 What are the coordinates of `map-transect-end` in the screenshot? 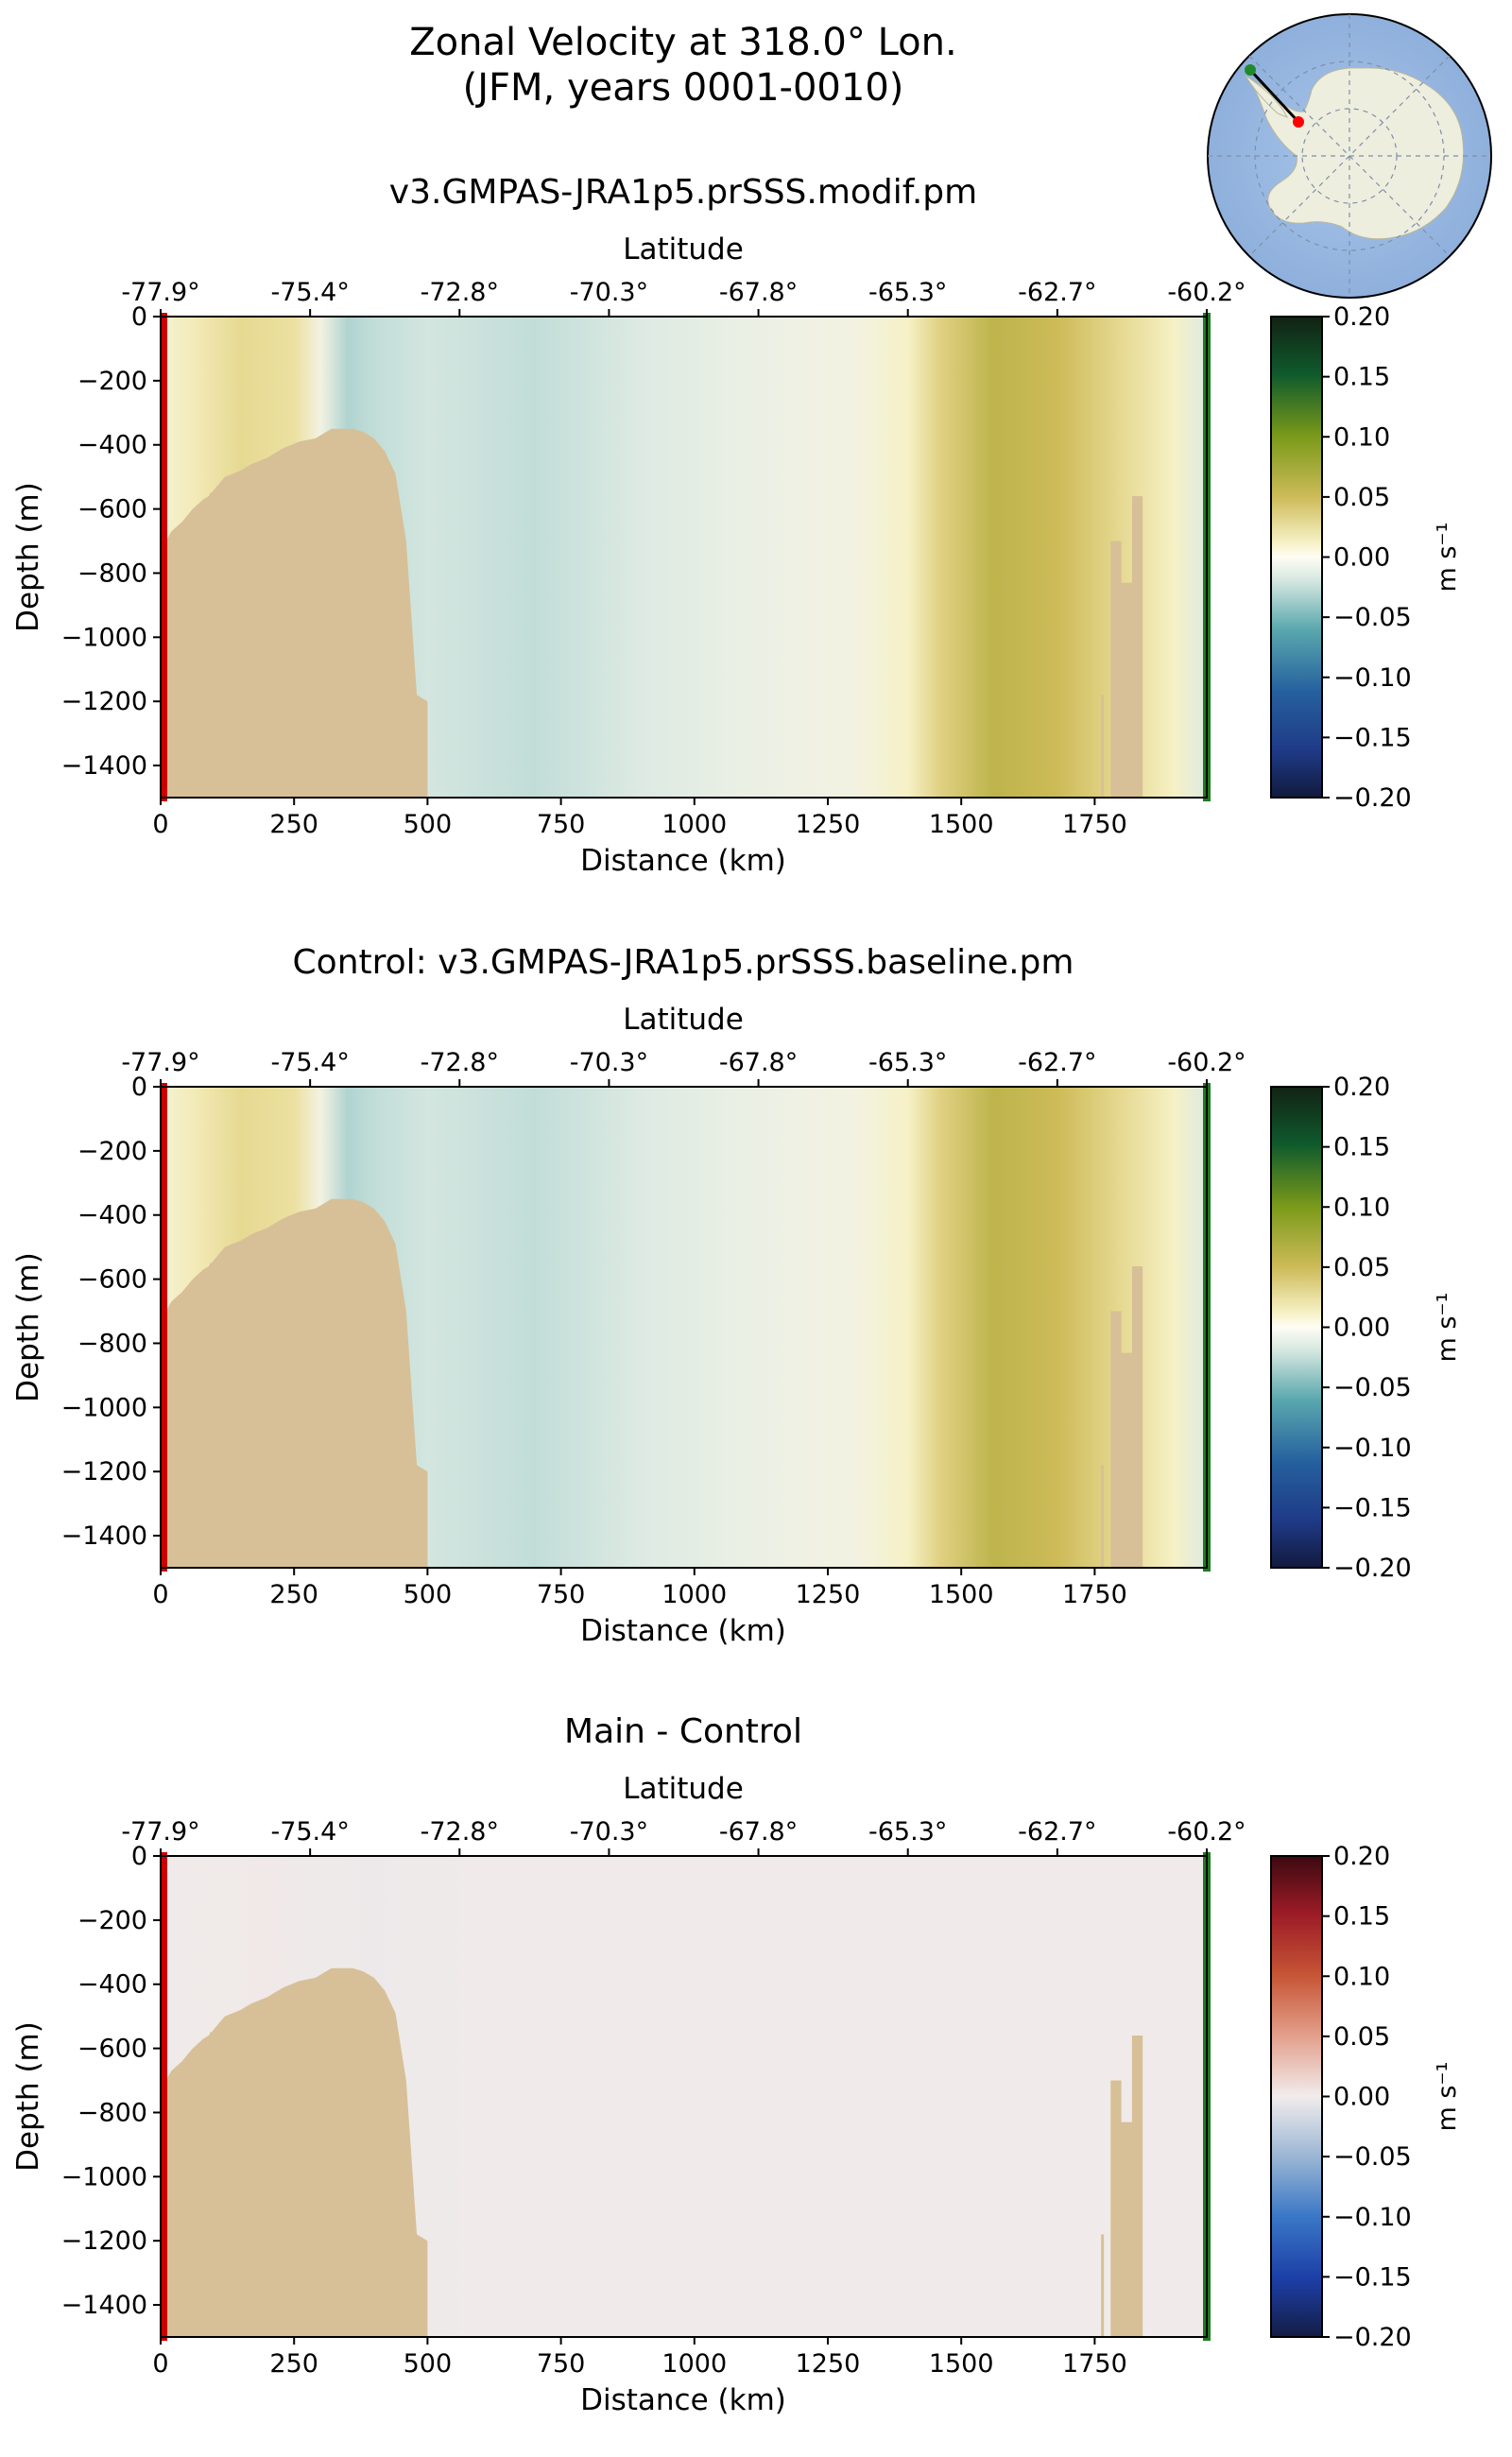 It's located at (1250, 70).